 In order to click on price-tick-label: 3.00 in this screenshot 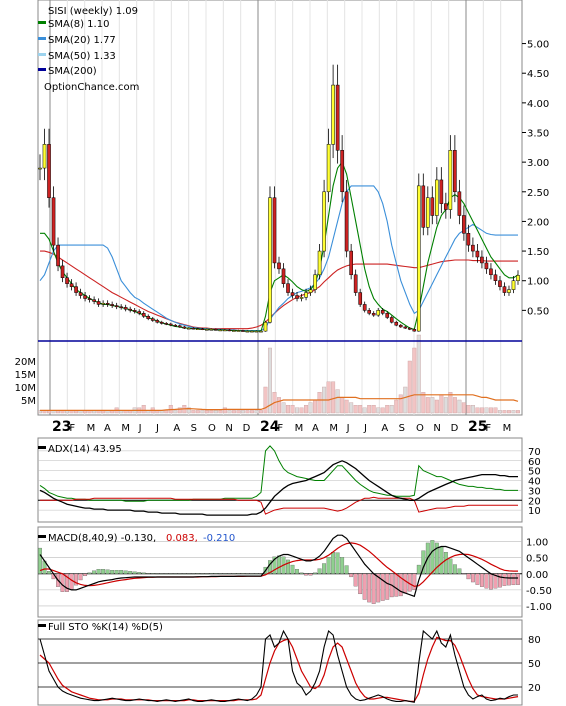, I will do `click(538, 163)`.